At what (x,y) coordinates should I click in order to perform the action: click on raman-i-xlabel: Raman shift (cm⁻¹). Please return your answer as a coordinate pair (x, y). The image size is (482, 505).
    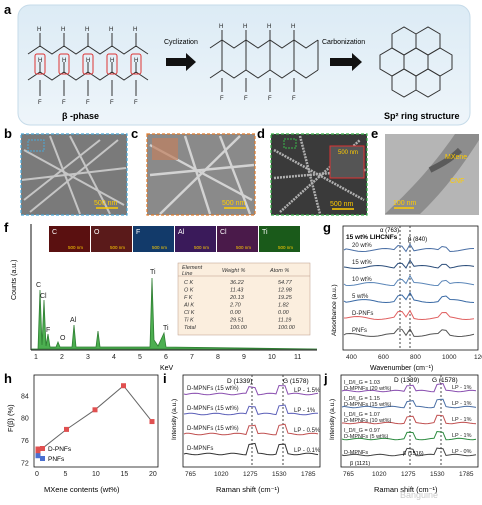
    Looking at the image, I should click on (248, 489).